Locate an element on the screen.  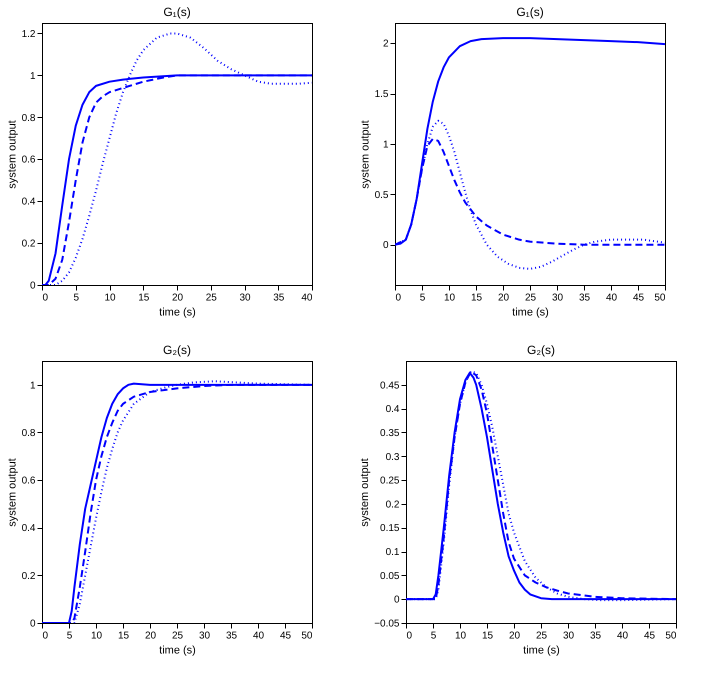
y-tick-label: 0.25 is located at coordinates (390, 481).